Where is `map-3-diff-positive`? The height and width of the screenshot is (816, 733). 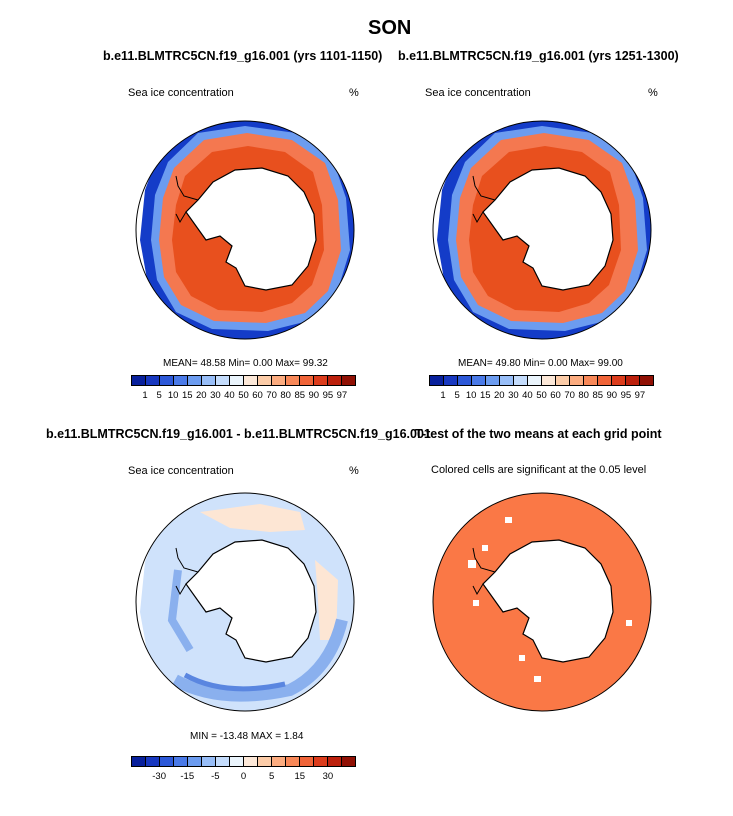
map-3-diff-positive is located at coordinates (269, 572).